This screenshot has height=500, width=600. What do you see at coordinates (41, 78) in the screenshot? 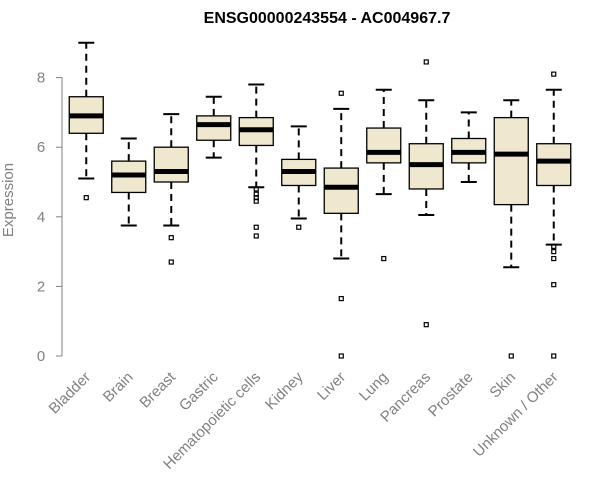
I see `y-tick-label: 8` at bounding box center [41, 78].